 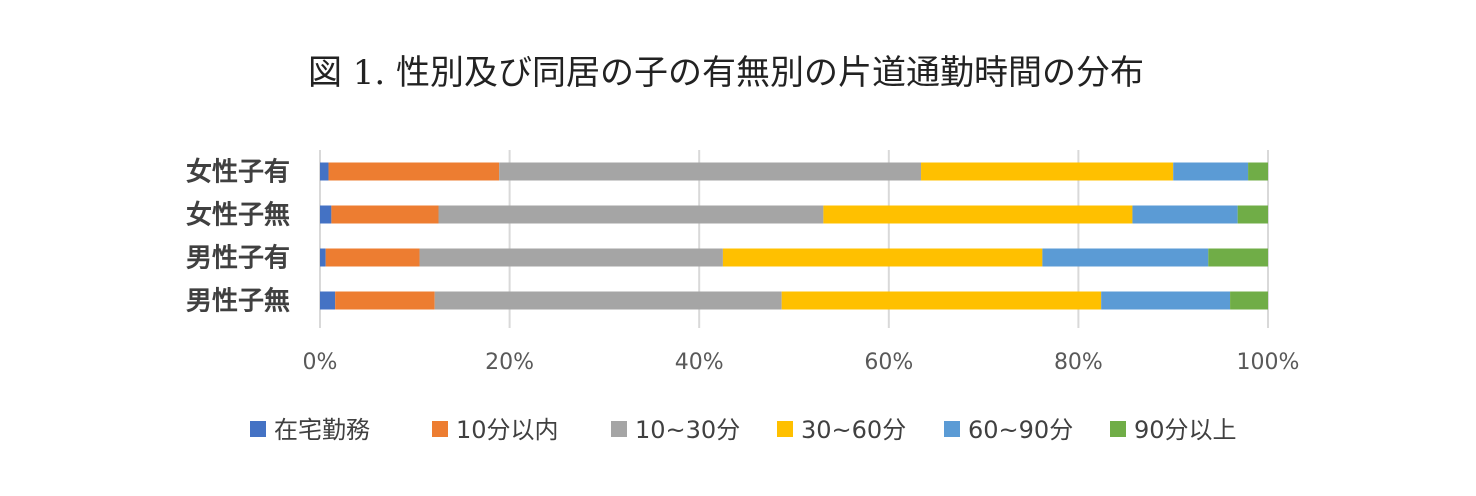 What do you see at coordinates (320, 362) in the screenshot?
I see `x-tick-label: 0%` at bounding box center [320, 362].